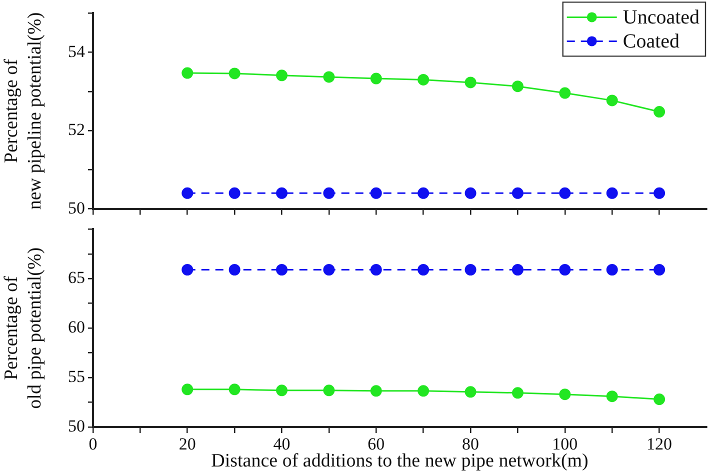 The width and height of the screenshot is (713, 473). Describe the element at coordinates (76, 278) in the screenshot. I see `y-tick-label: 65` at that location.